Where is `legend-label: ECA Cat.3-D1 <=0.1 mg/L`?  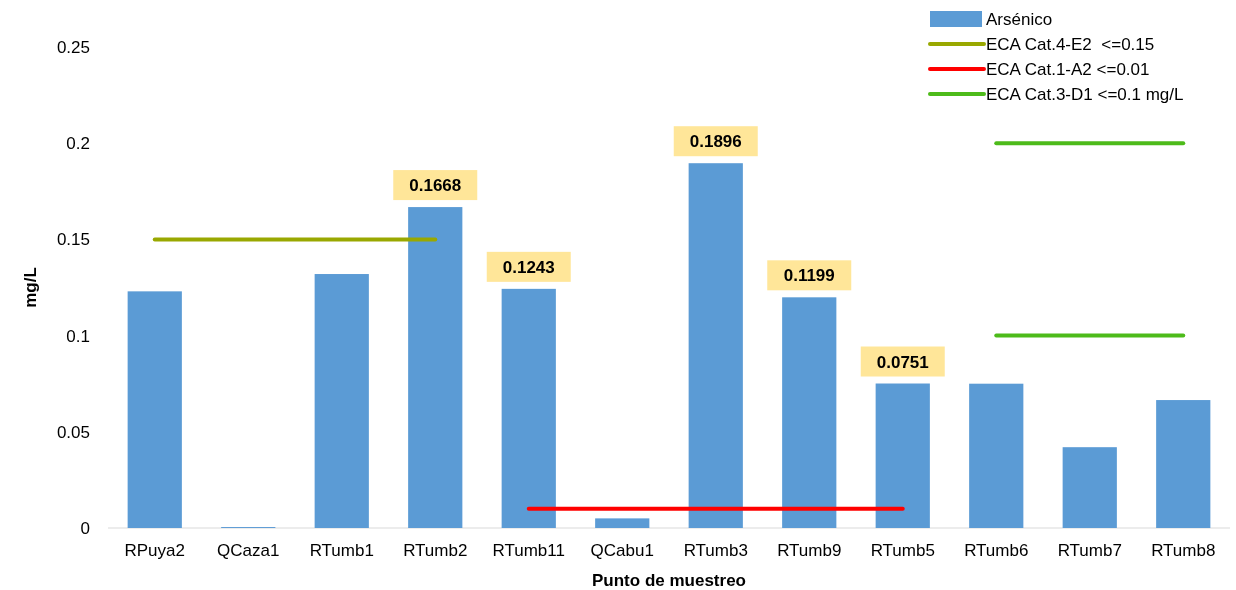
legend-label: ECA Cat.3-D1 <=0.1 mg/L is located at coordinates (1085, 94).